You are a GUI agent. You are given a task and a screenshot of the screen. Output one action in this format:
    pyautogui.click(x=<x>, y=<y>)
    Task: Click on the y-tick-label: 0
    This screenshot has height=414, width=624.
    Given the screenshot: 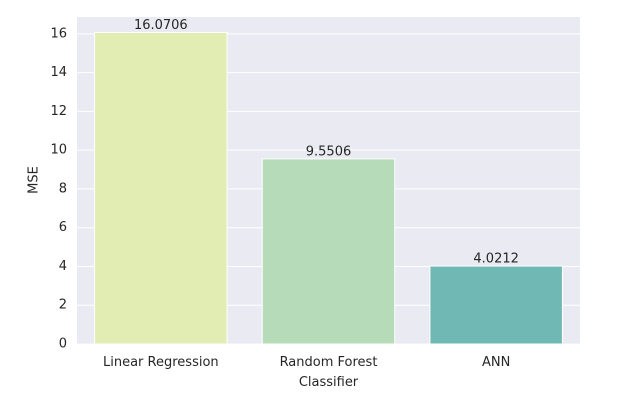 What is the action you would take?
    pyautogui.click(x=63, y=344)
    